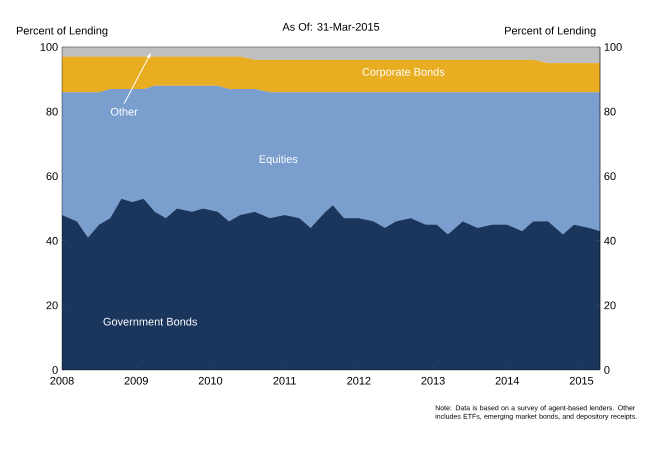 Image resolution: width=656 pixels, height=452 pixels. Describe the element at coordinates (508, 380) in the screenshot. I see `x-tick-label: 2014` at that location.